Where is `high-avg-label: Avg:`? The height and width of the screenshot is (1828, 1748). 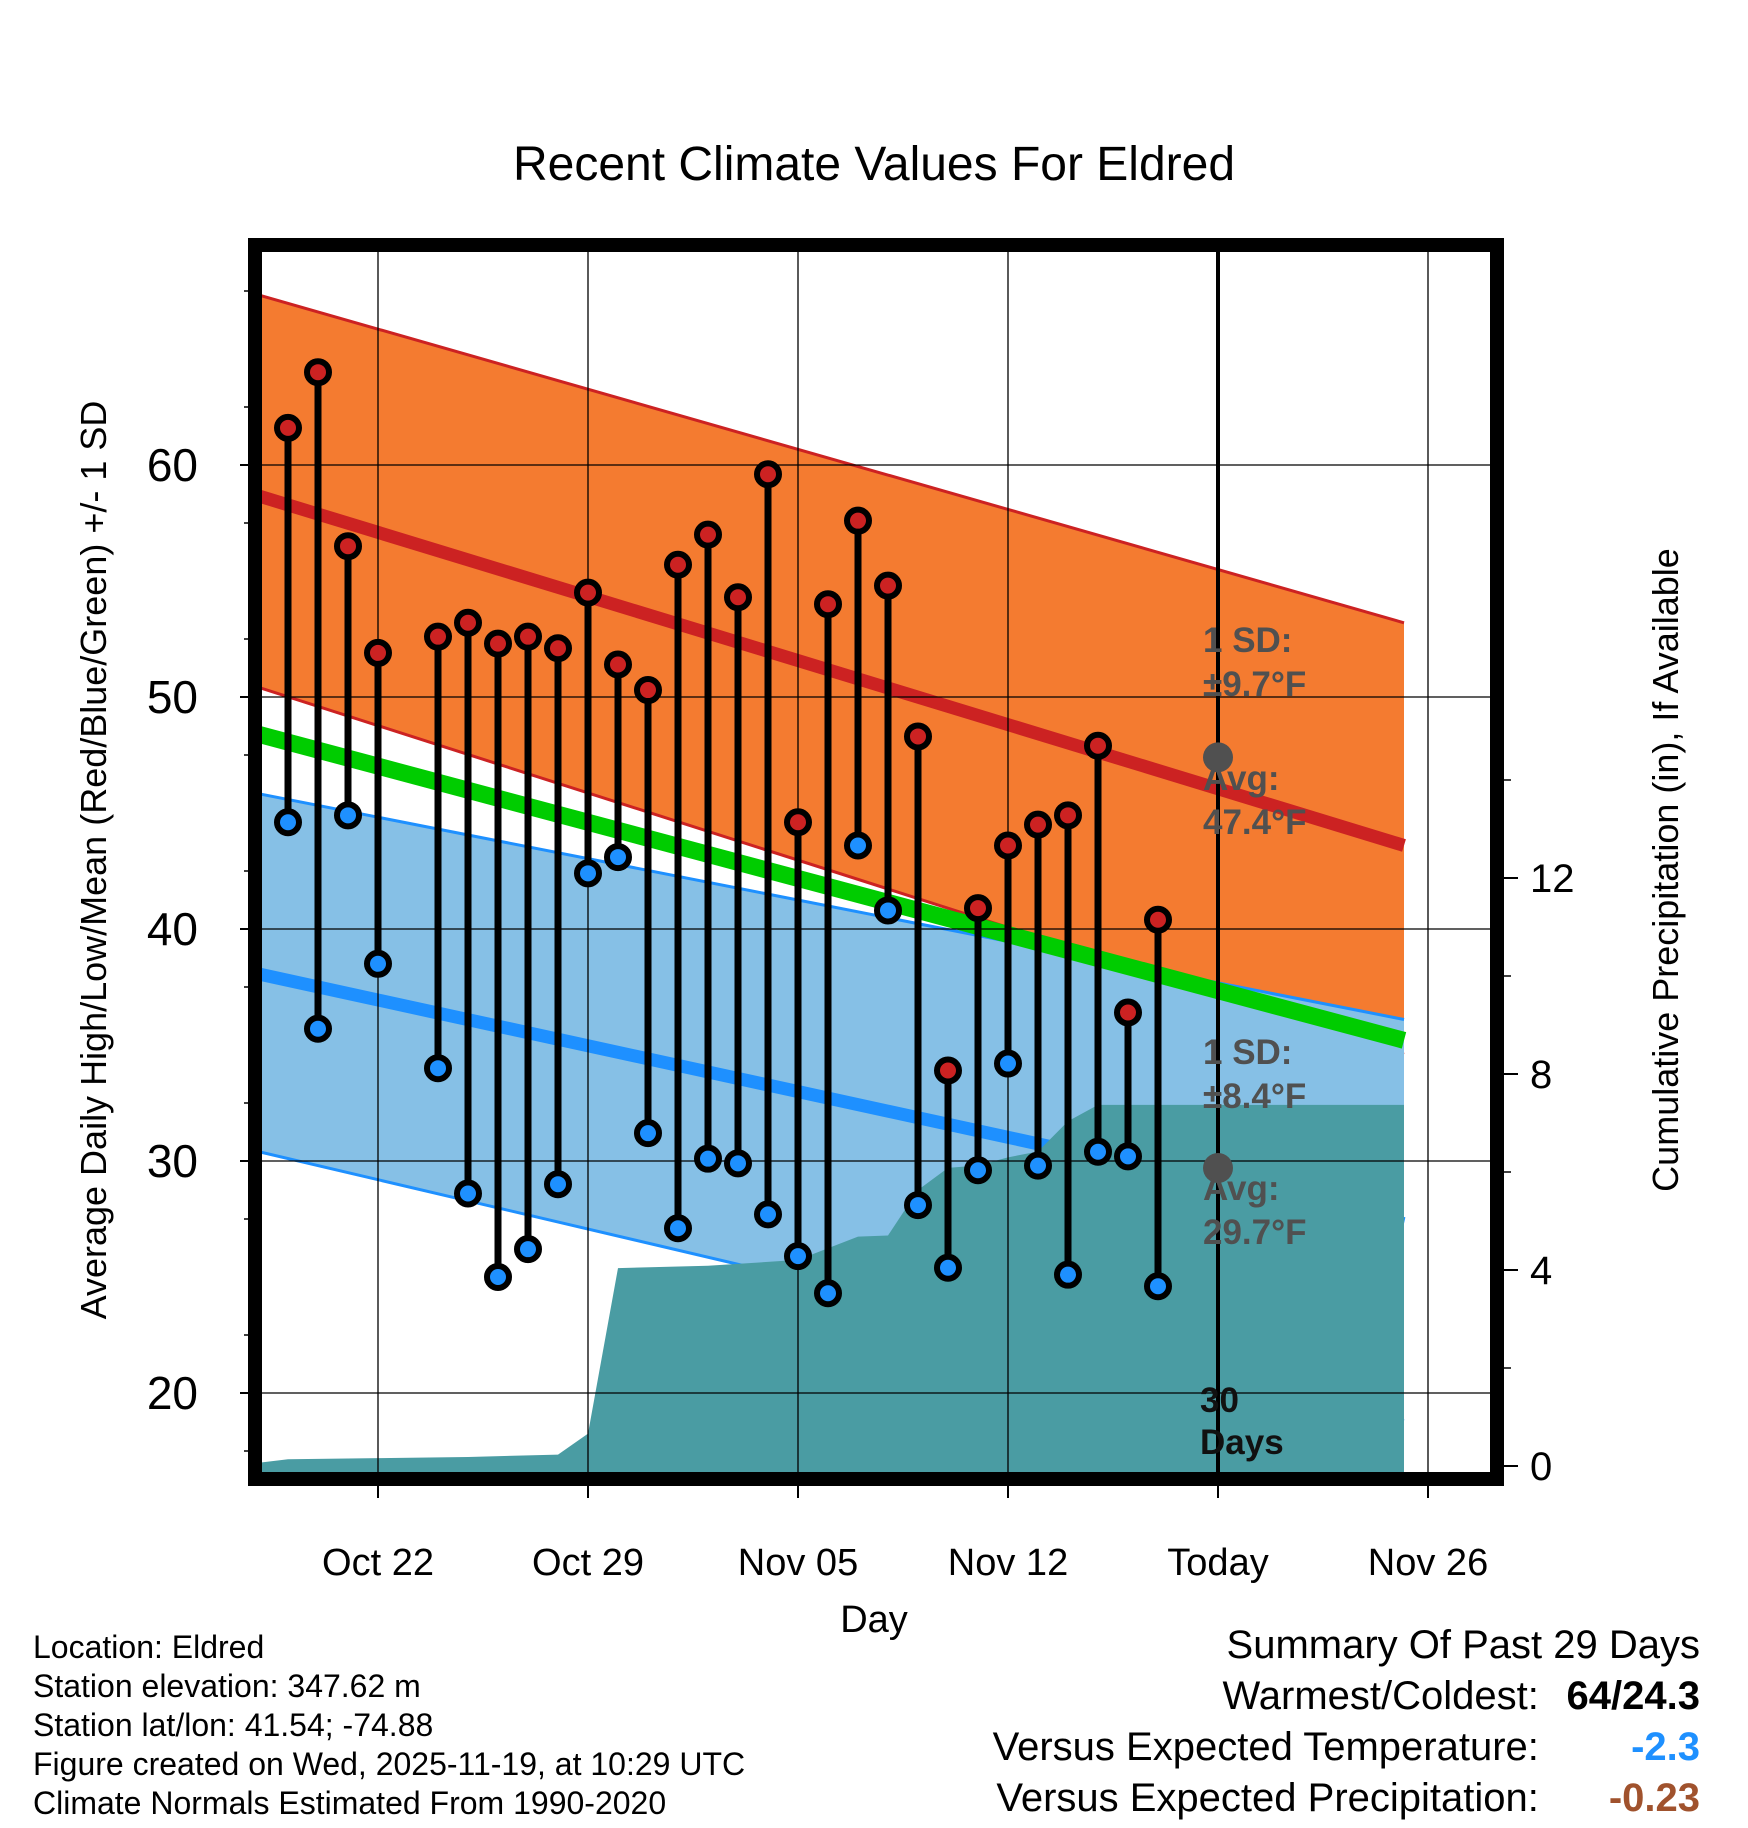 high-avg-label: Avg: is located at coordinates (1241, 778).